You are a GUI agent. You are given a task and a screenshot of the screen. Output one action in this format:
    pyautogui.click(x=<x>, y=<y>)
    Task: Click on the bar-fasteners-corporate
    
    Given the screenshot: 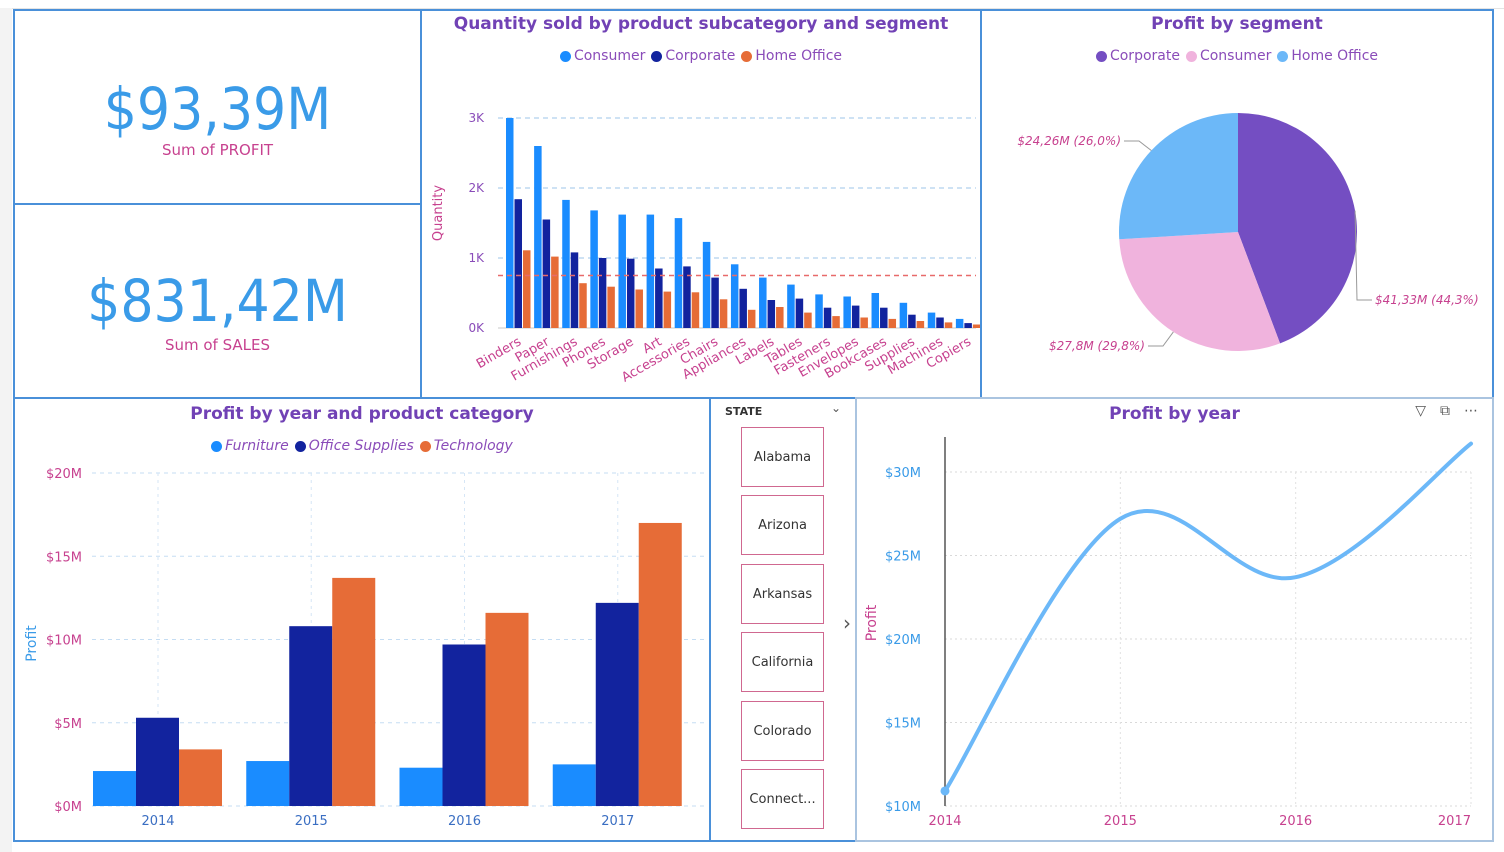 What is the action you would take?
    pyautogui.click(x=827, y=317)
    